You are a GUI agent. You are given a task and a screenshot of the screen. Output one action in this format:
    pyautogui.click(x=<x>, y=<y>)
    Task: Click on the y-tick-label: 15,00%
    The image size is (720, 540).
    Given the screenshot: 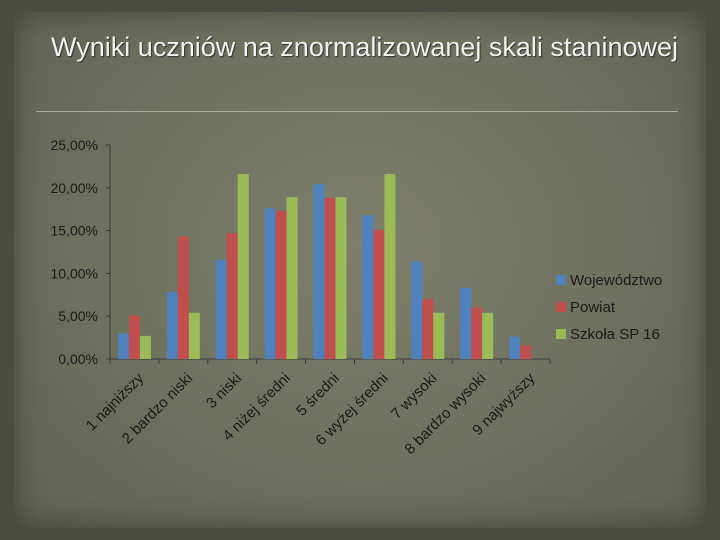 What is the action you would take?
    pyautogui.click(x=74, y=231)
    